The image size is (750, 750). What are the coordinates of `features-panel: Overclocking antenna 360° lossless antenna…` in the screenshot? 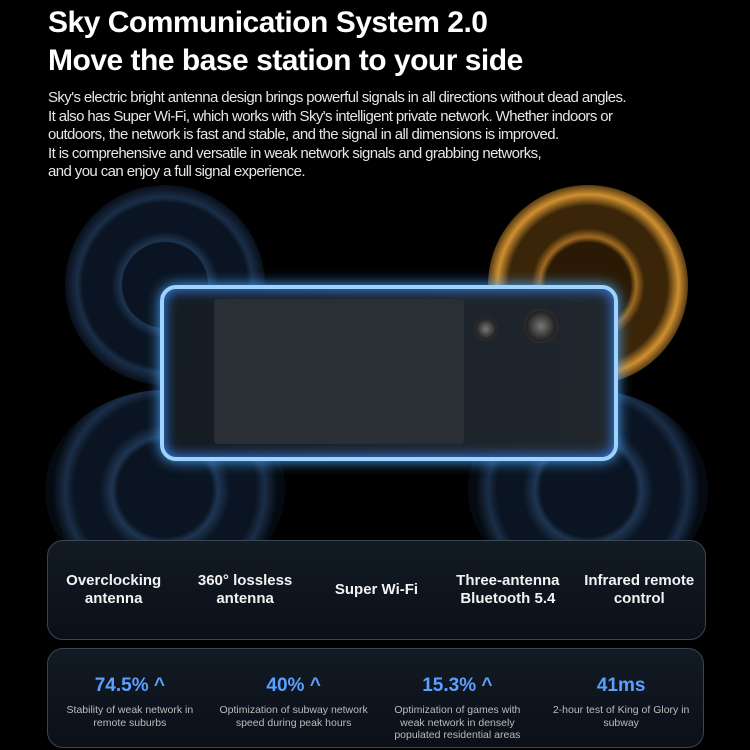 It's located at (376, 590).